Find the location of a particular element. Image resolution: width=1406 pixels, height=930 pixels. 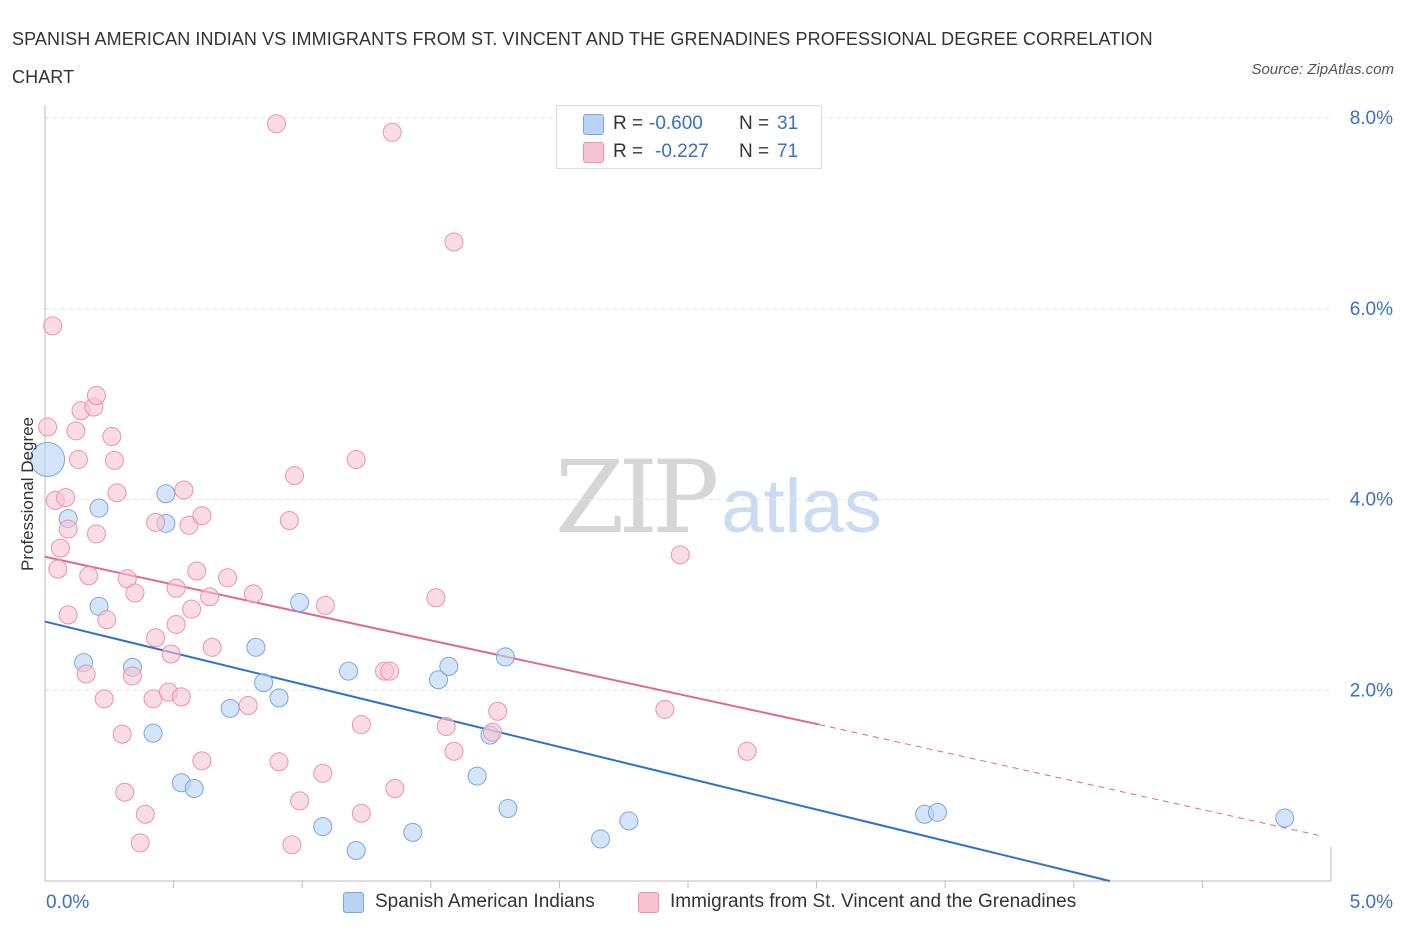

y-tick-label: 2.0% is located at coordinates (1371, 690).